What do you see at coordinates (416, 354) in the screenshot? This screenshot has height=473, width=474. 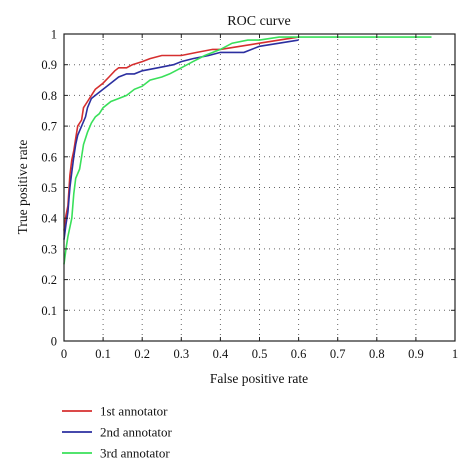 I see `x-tick-label-9: 0.9` at bounding box center [416, 354].